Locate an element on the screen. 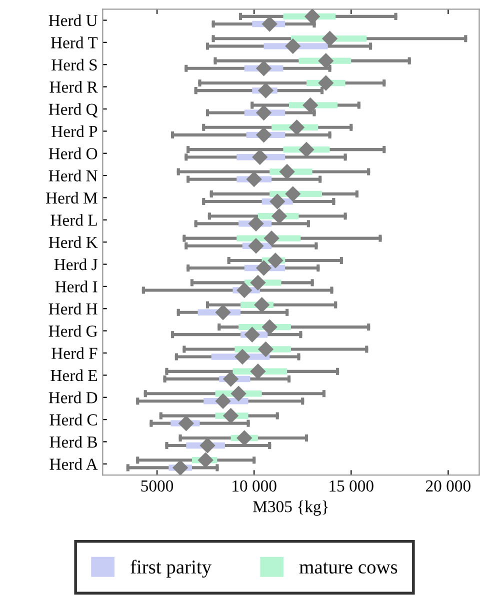  y-tick-label: Herd F is located at coordinates (75, 353).